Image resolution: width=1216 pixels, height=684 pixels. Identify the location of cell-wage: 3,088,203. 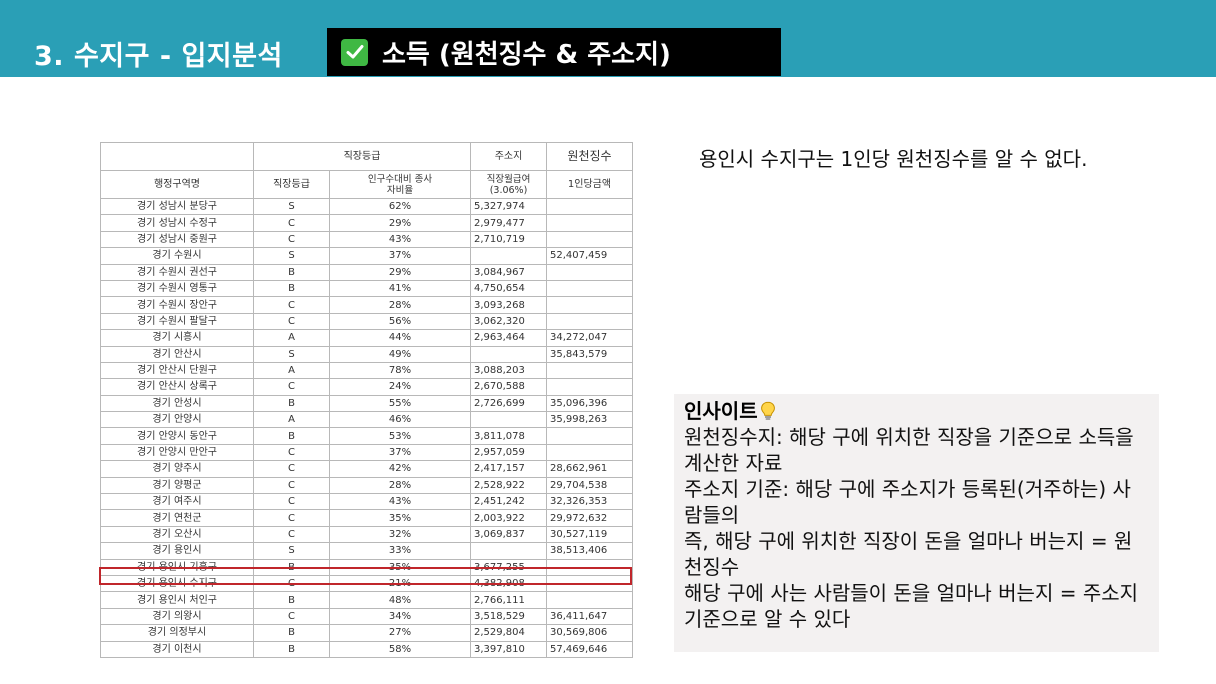
(508, 370).